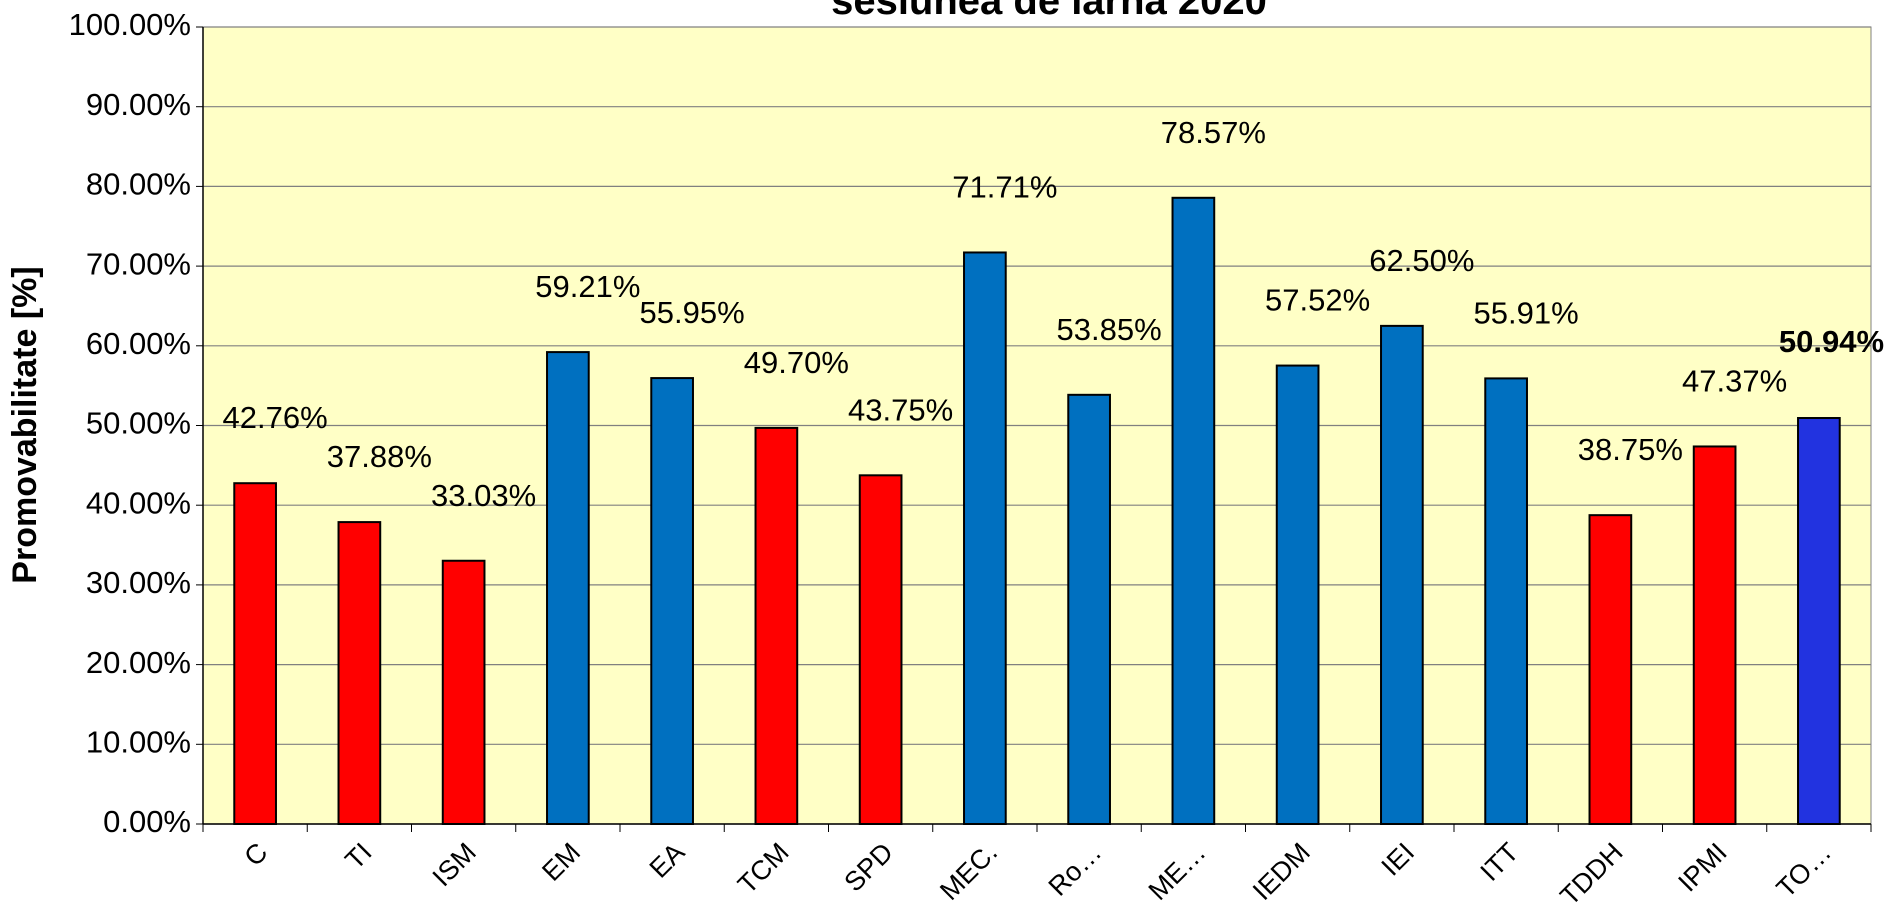  What do you see at coordinates (587, 286) in the screenshot?
I see `value-label: 59.21%` at bounding box center [587, 286].